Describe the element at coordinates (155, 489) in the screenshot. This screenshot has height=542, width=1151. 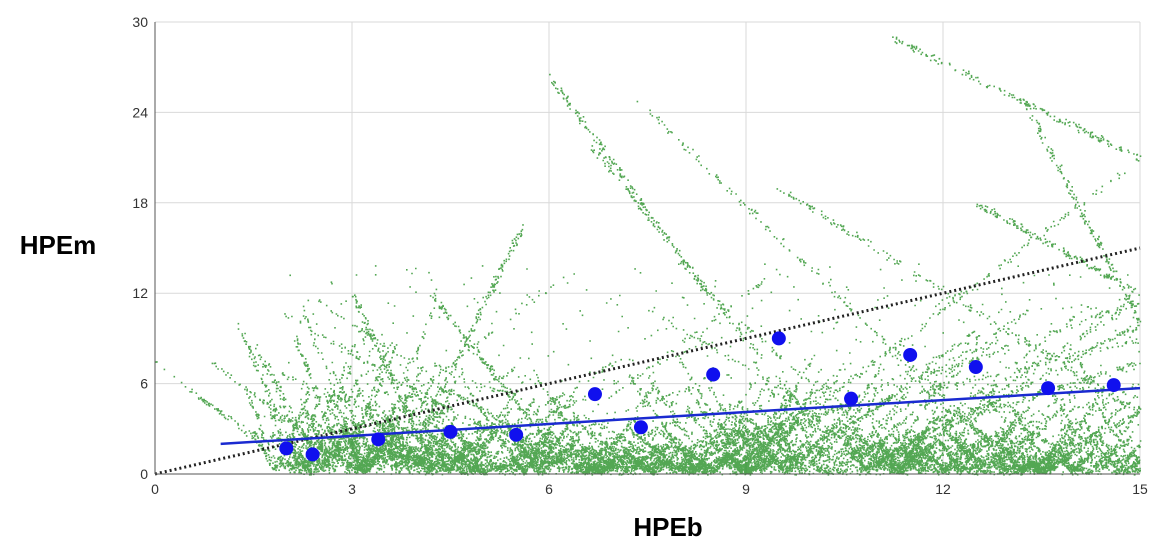
I see `x-tick-label: 0` at that location.